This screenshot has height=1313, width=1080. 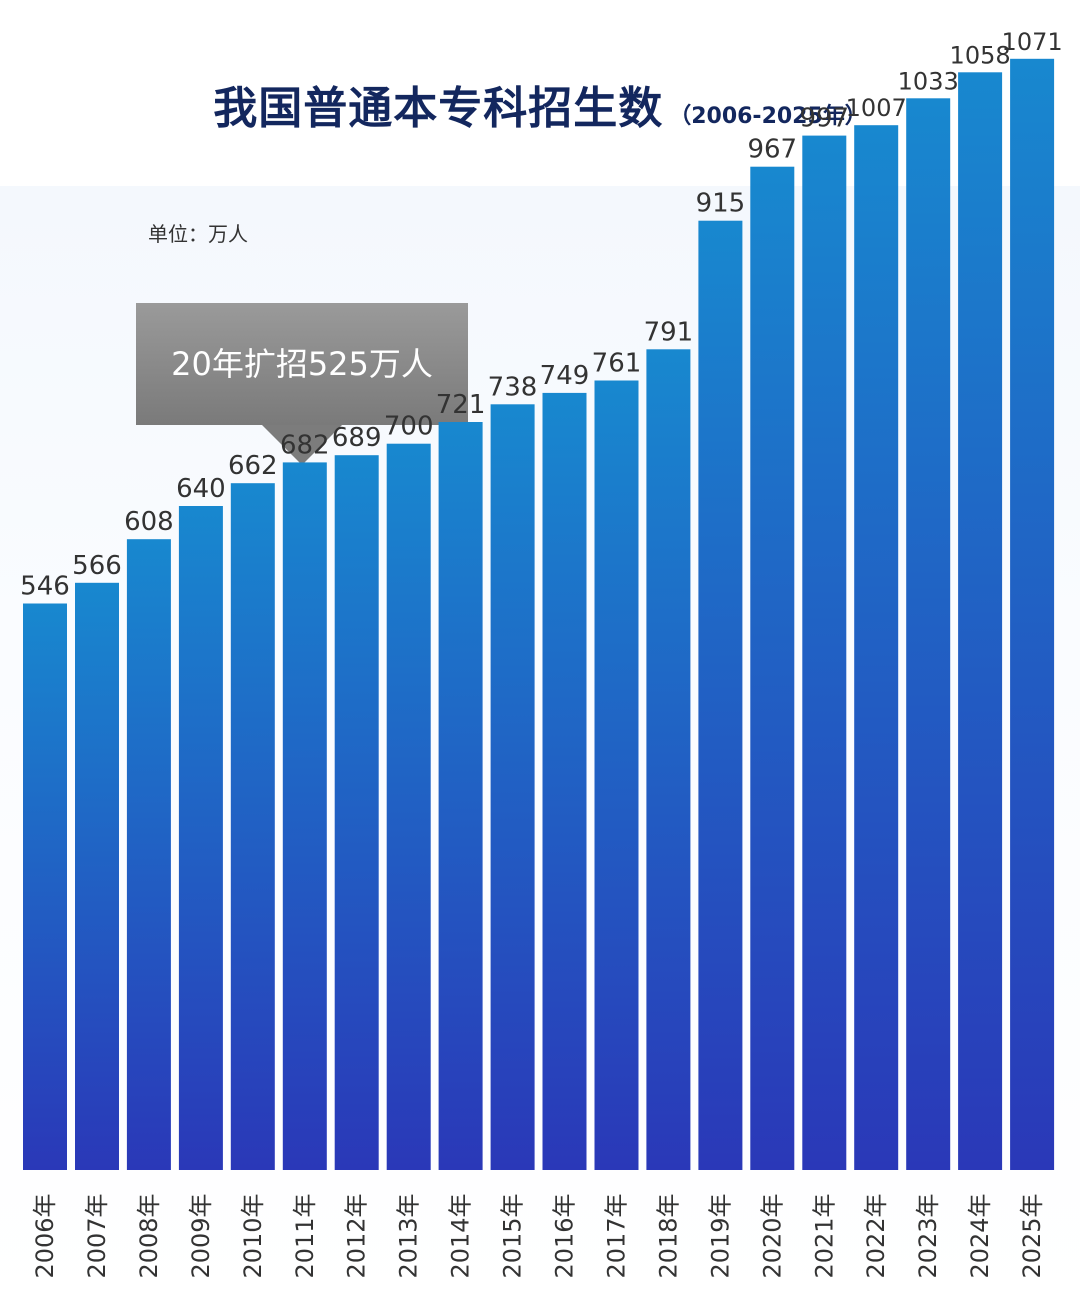 What do you see at coordinates (772, 668) in the screenshot?
I see `bar-2020年` at bounding box center [772, 668].